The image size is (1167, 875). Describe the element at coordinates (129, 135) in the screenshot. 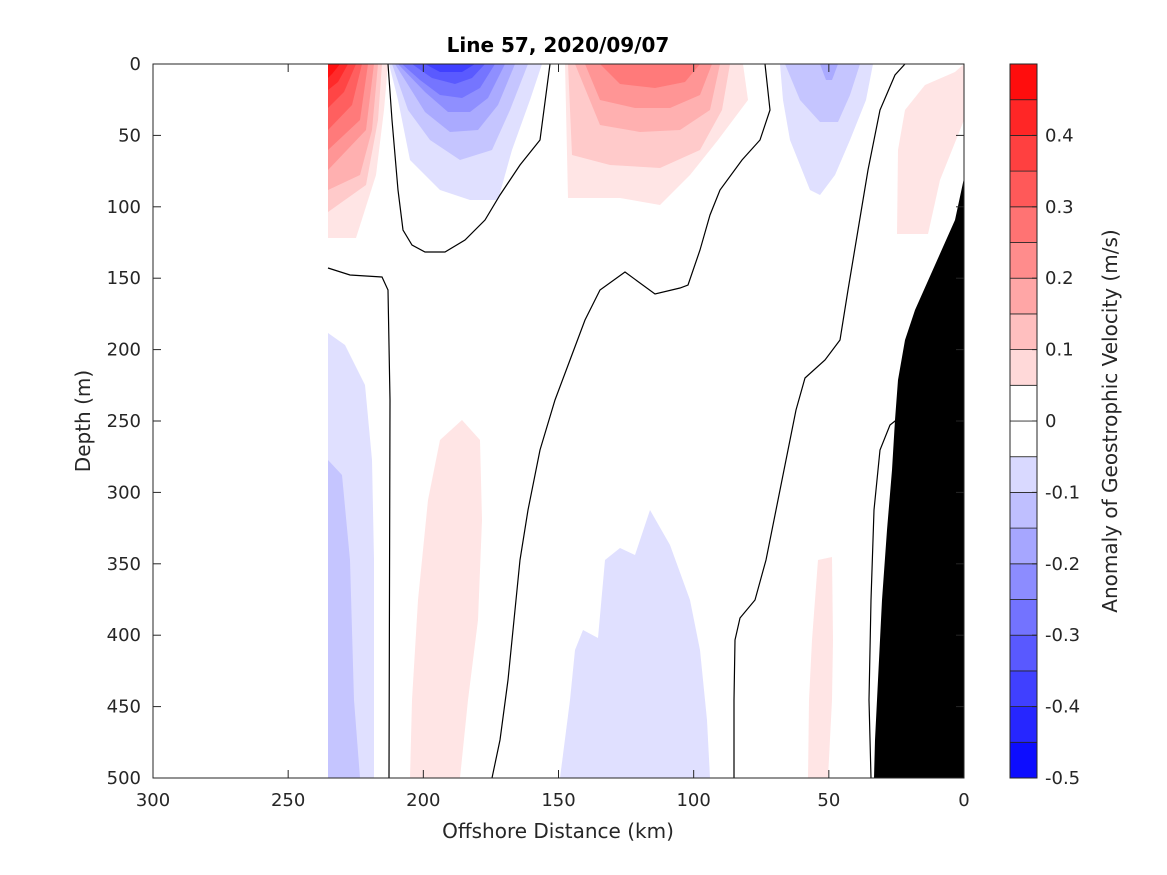

I see `y-tick-label: 50` at that location.